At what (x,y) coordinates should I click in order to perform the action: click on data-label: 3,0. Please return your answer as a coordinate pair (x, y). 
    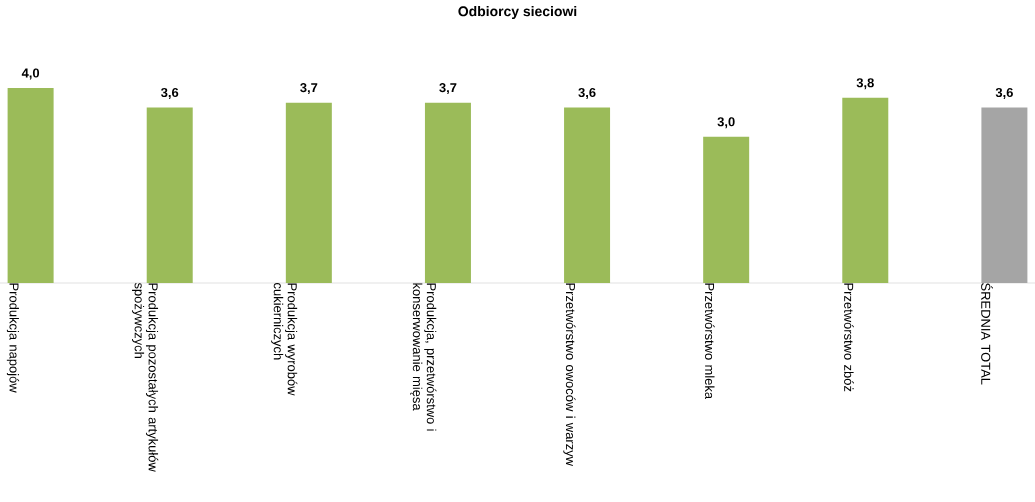
    Looking at the image, I should click on (726, 123).